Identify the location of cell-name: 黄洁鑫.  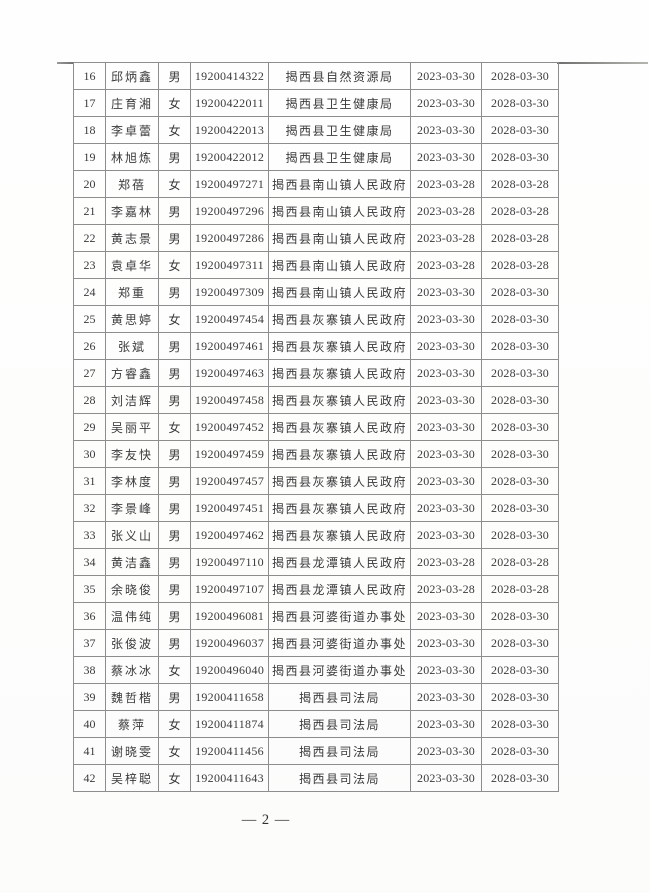
(132, 562).